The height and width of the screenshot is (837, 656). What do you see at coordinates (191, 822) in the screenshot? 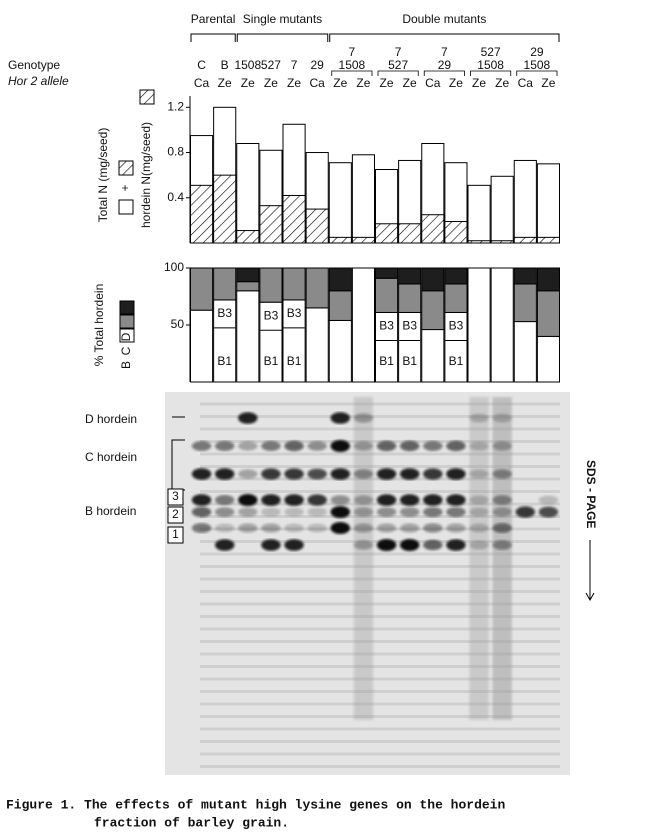
I see `caption-line: fraction of barley grain.` at bounding box center [191, 822].